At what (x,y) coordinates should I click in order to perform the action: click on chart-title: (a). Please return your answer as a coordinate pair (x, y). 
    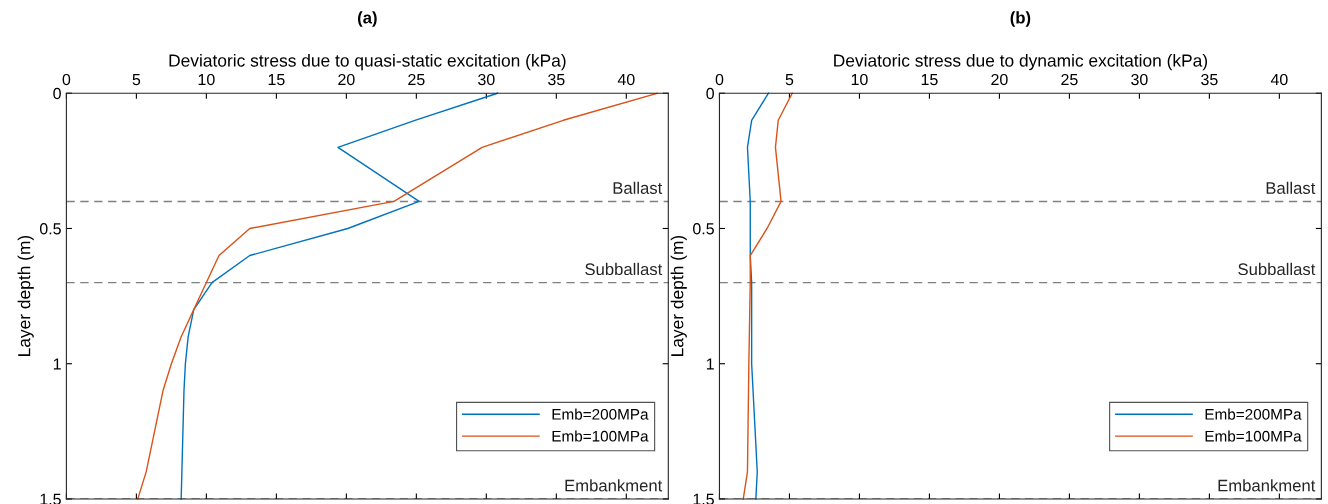
    Looking at the image, I should click on (367, 19).